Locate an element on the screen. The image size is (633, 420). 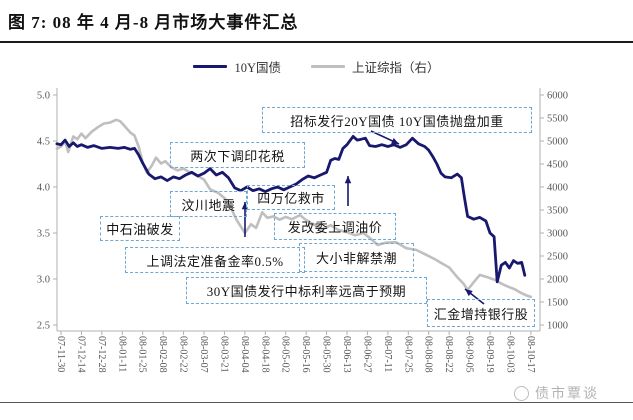
annotation-box: 汶川地震 is located at coordinates (208, 204).